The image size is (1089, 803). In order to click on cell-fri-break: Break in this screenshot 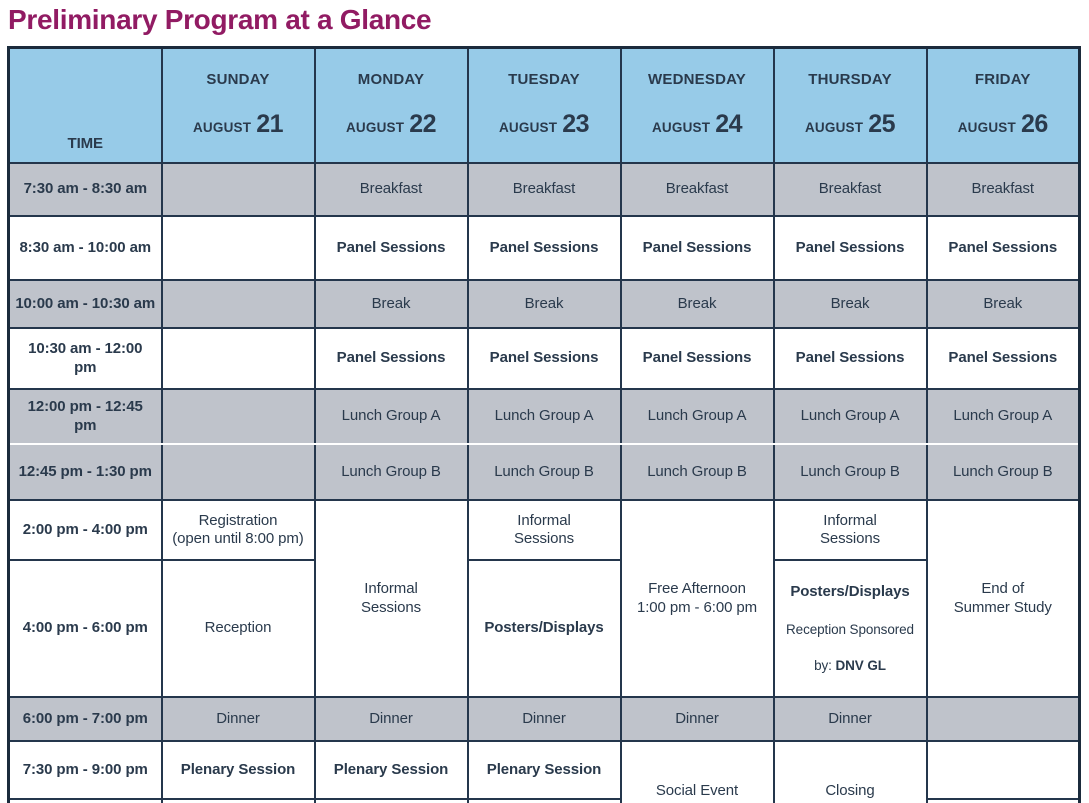, I will do `click(1003, 304)`.